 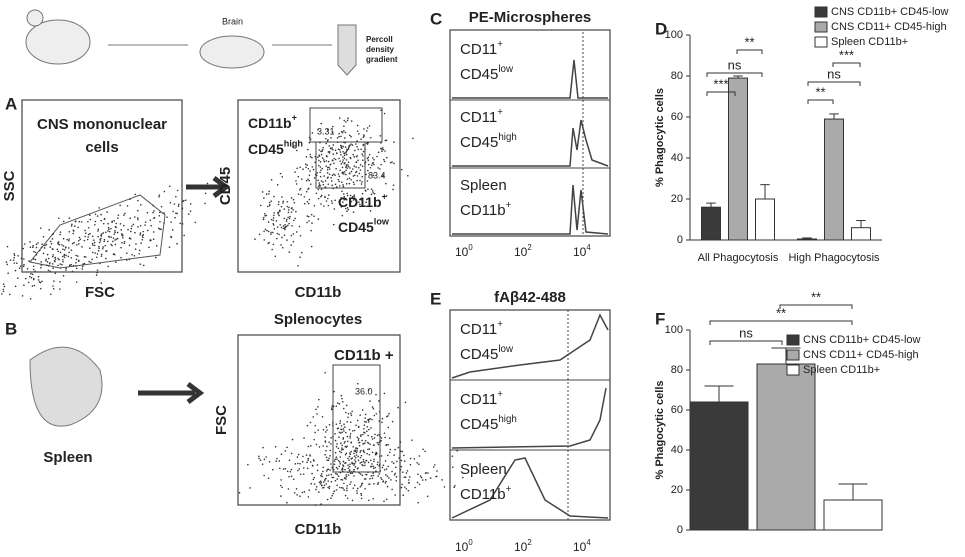 I want to click on superscript: high, so click(x=293, y=144).